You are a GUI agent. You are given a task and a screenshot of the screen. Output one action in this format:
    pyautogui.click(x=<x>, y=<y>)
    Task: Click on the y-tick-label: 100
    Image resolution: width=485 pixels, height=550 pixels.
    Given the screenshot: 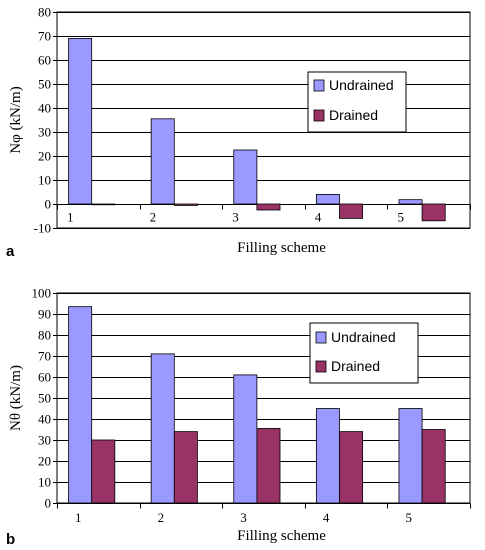 What is the action you would take?
    pyautogui.click(x=42, y=293)
    